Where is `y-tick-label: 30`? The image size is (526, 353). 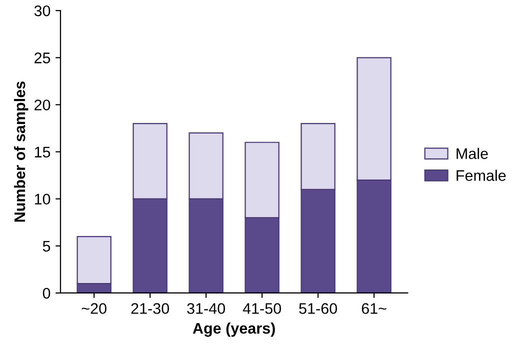
y-tick-label: 30 is located at coordinates (42, 10).